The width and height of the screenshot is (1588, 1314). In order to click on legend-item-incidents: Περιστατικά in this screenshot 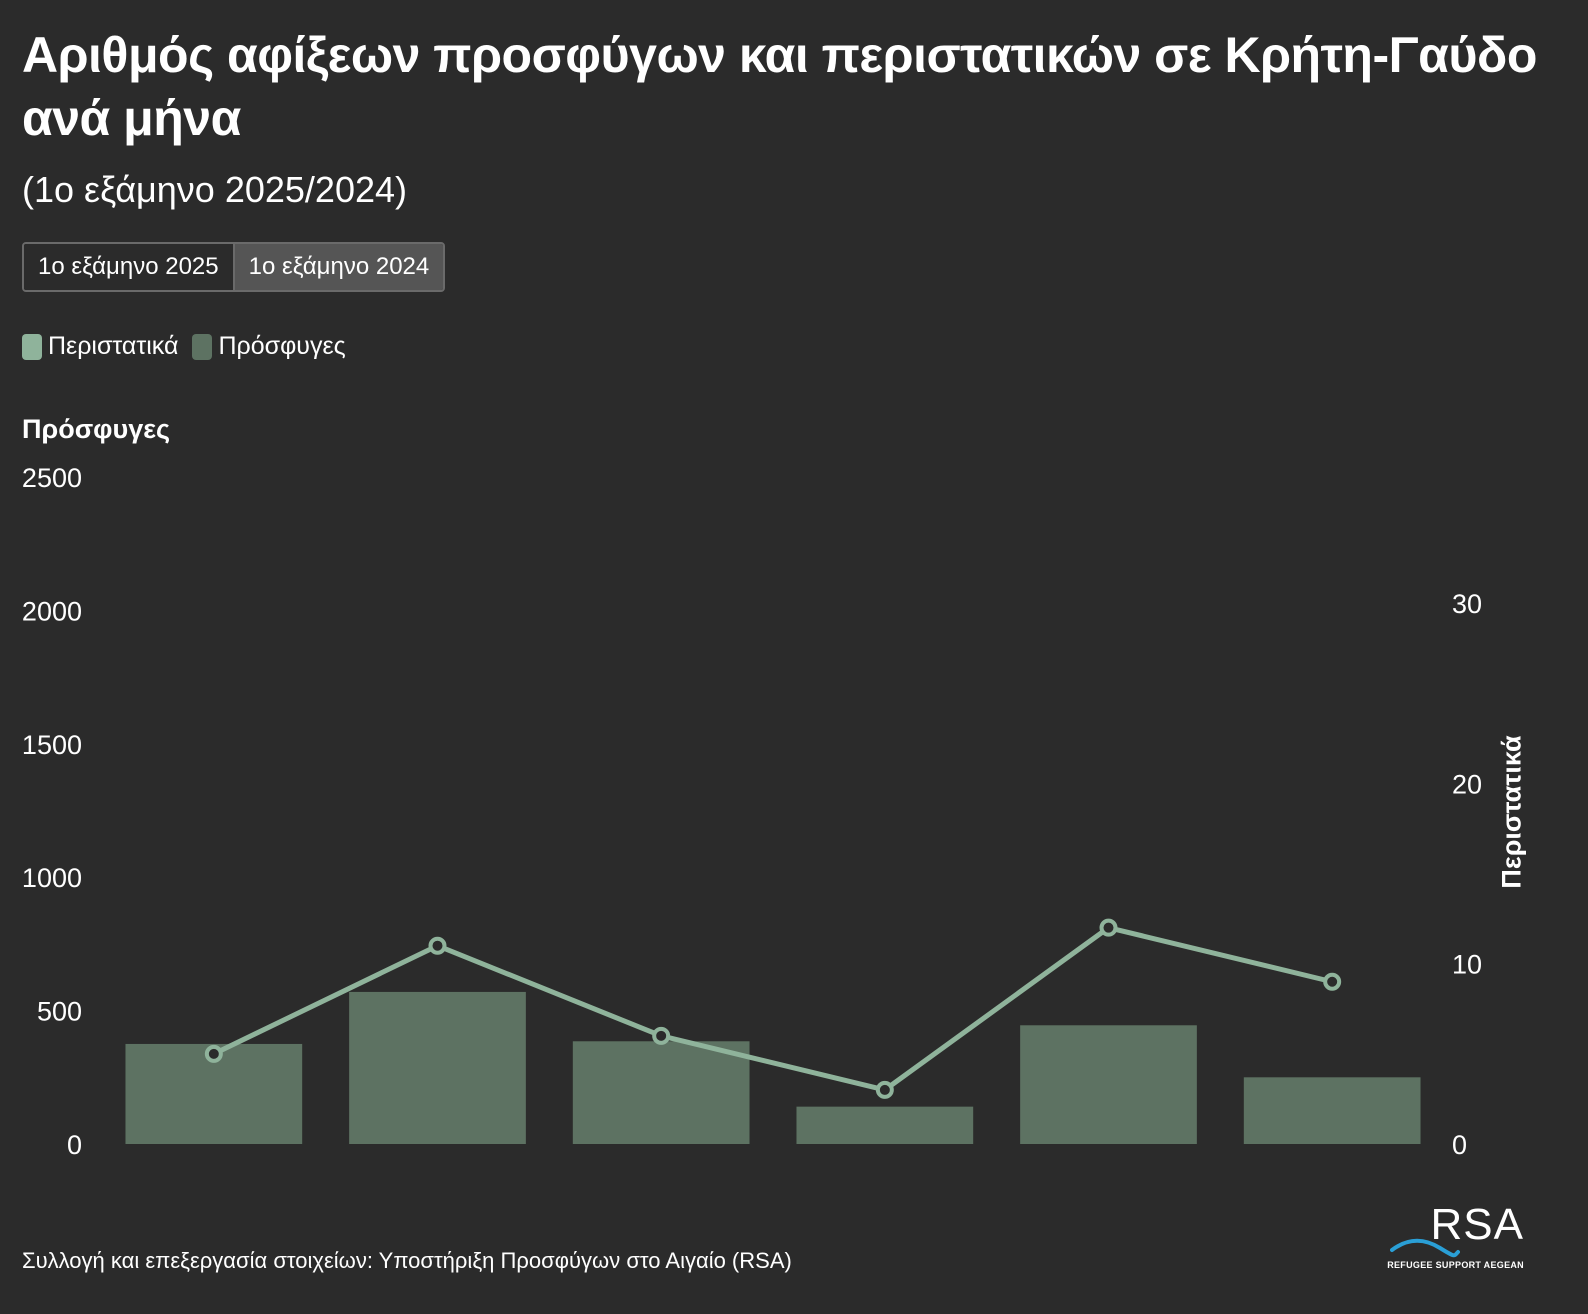, I will do `click(100, 346)`.